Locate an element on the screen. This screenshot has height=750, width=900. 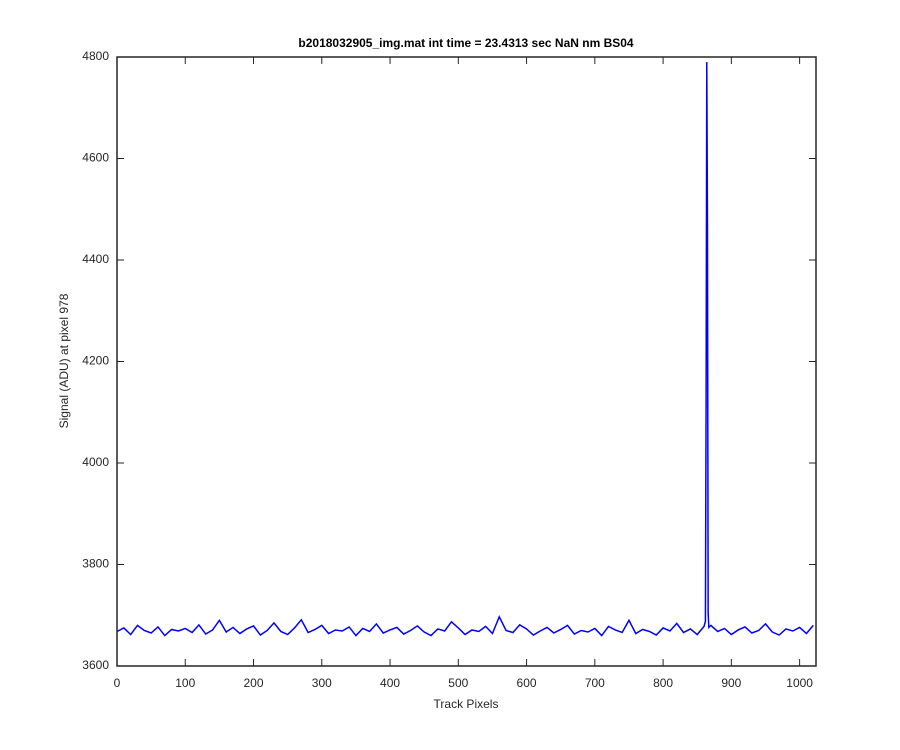
x-tick-label: 600 is located at coordinates (527, 683).